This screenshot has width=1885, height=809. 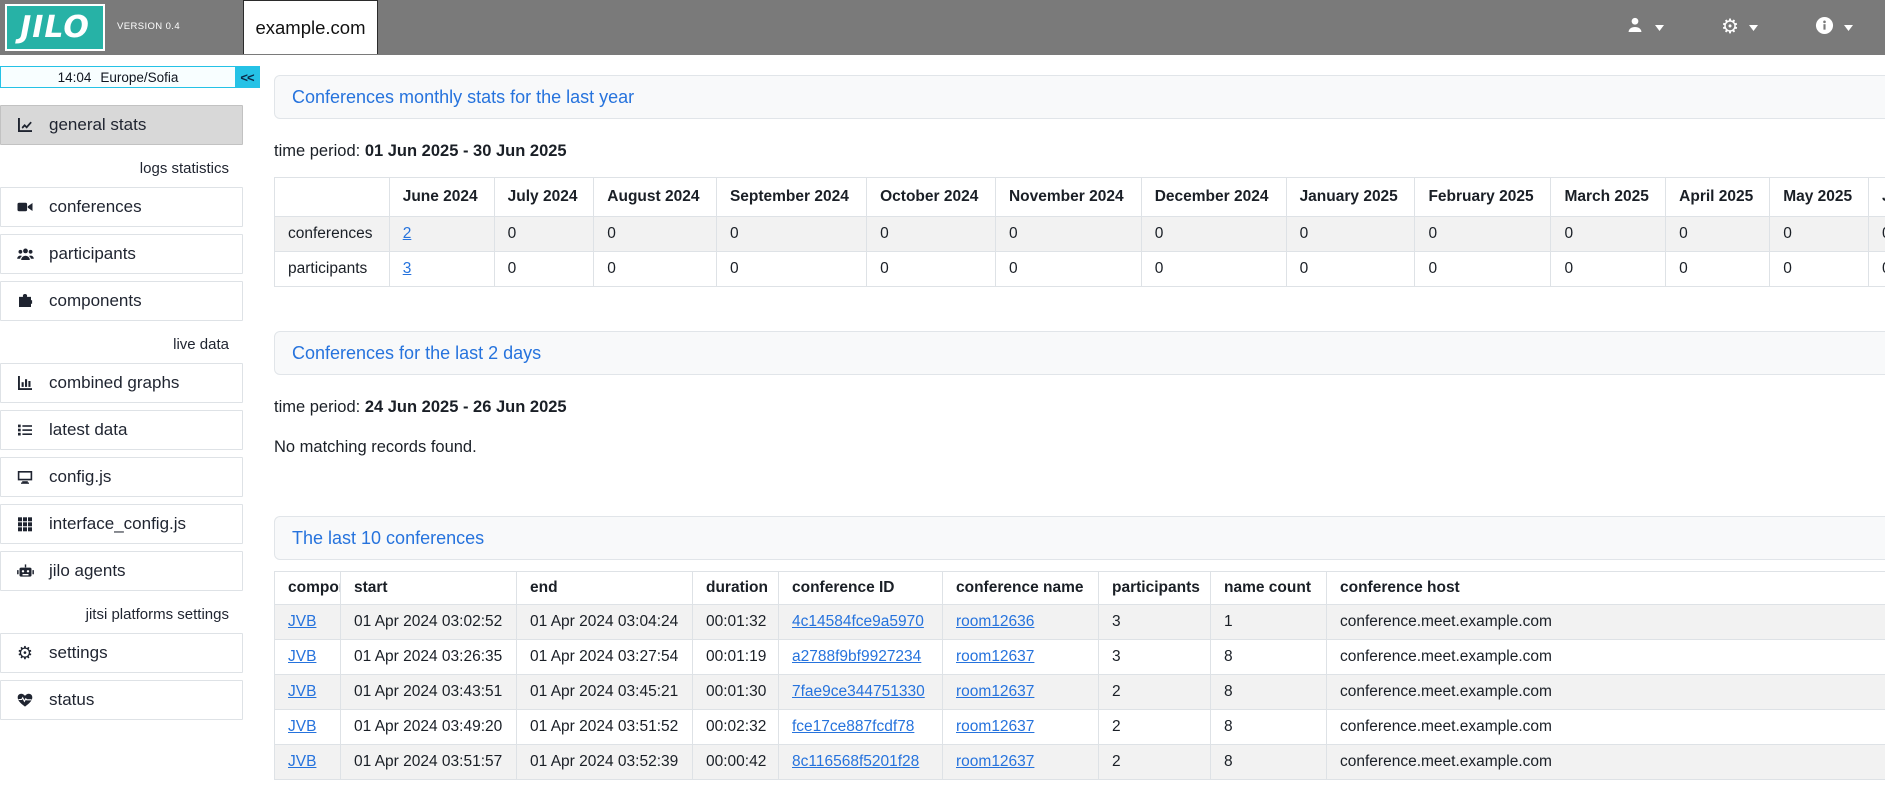 What do you see at coordinates (307, 588) in the screenshot?
I see `column-header: component` at bounding box center [307, 588].